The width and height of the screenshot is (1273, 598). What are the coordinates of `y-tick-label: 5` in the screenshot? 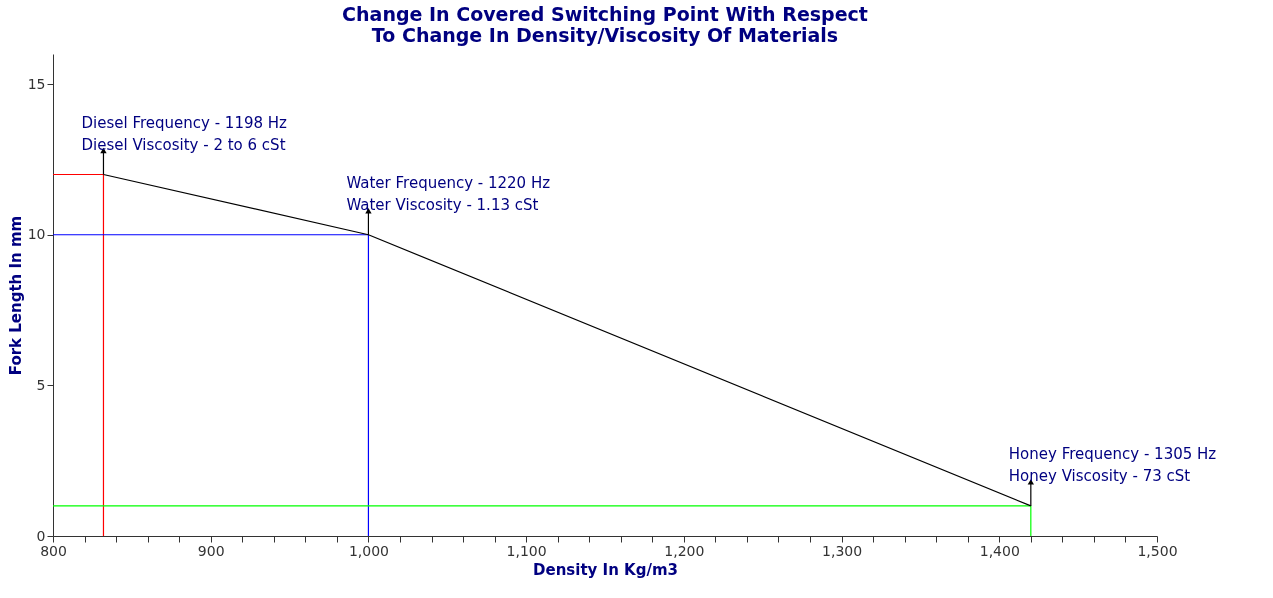 It's located at (41, 384).